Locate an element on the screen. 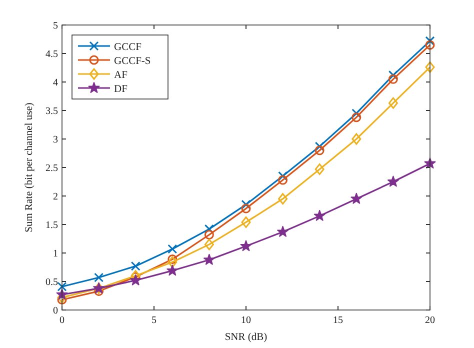  y-tick-label: 4.5 is located at coordinates (52, 54).